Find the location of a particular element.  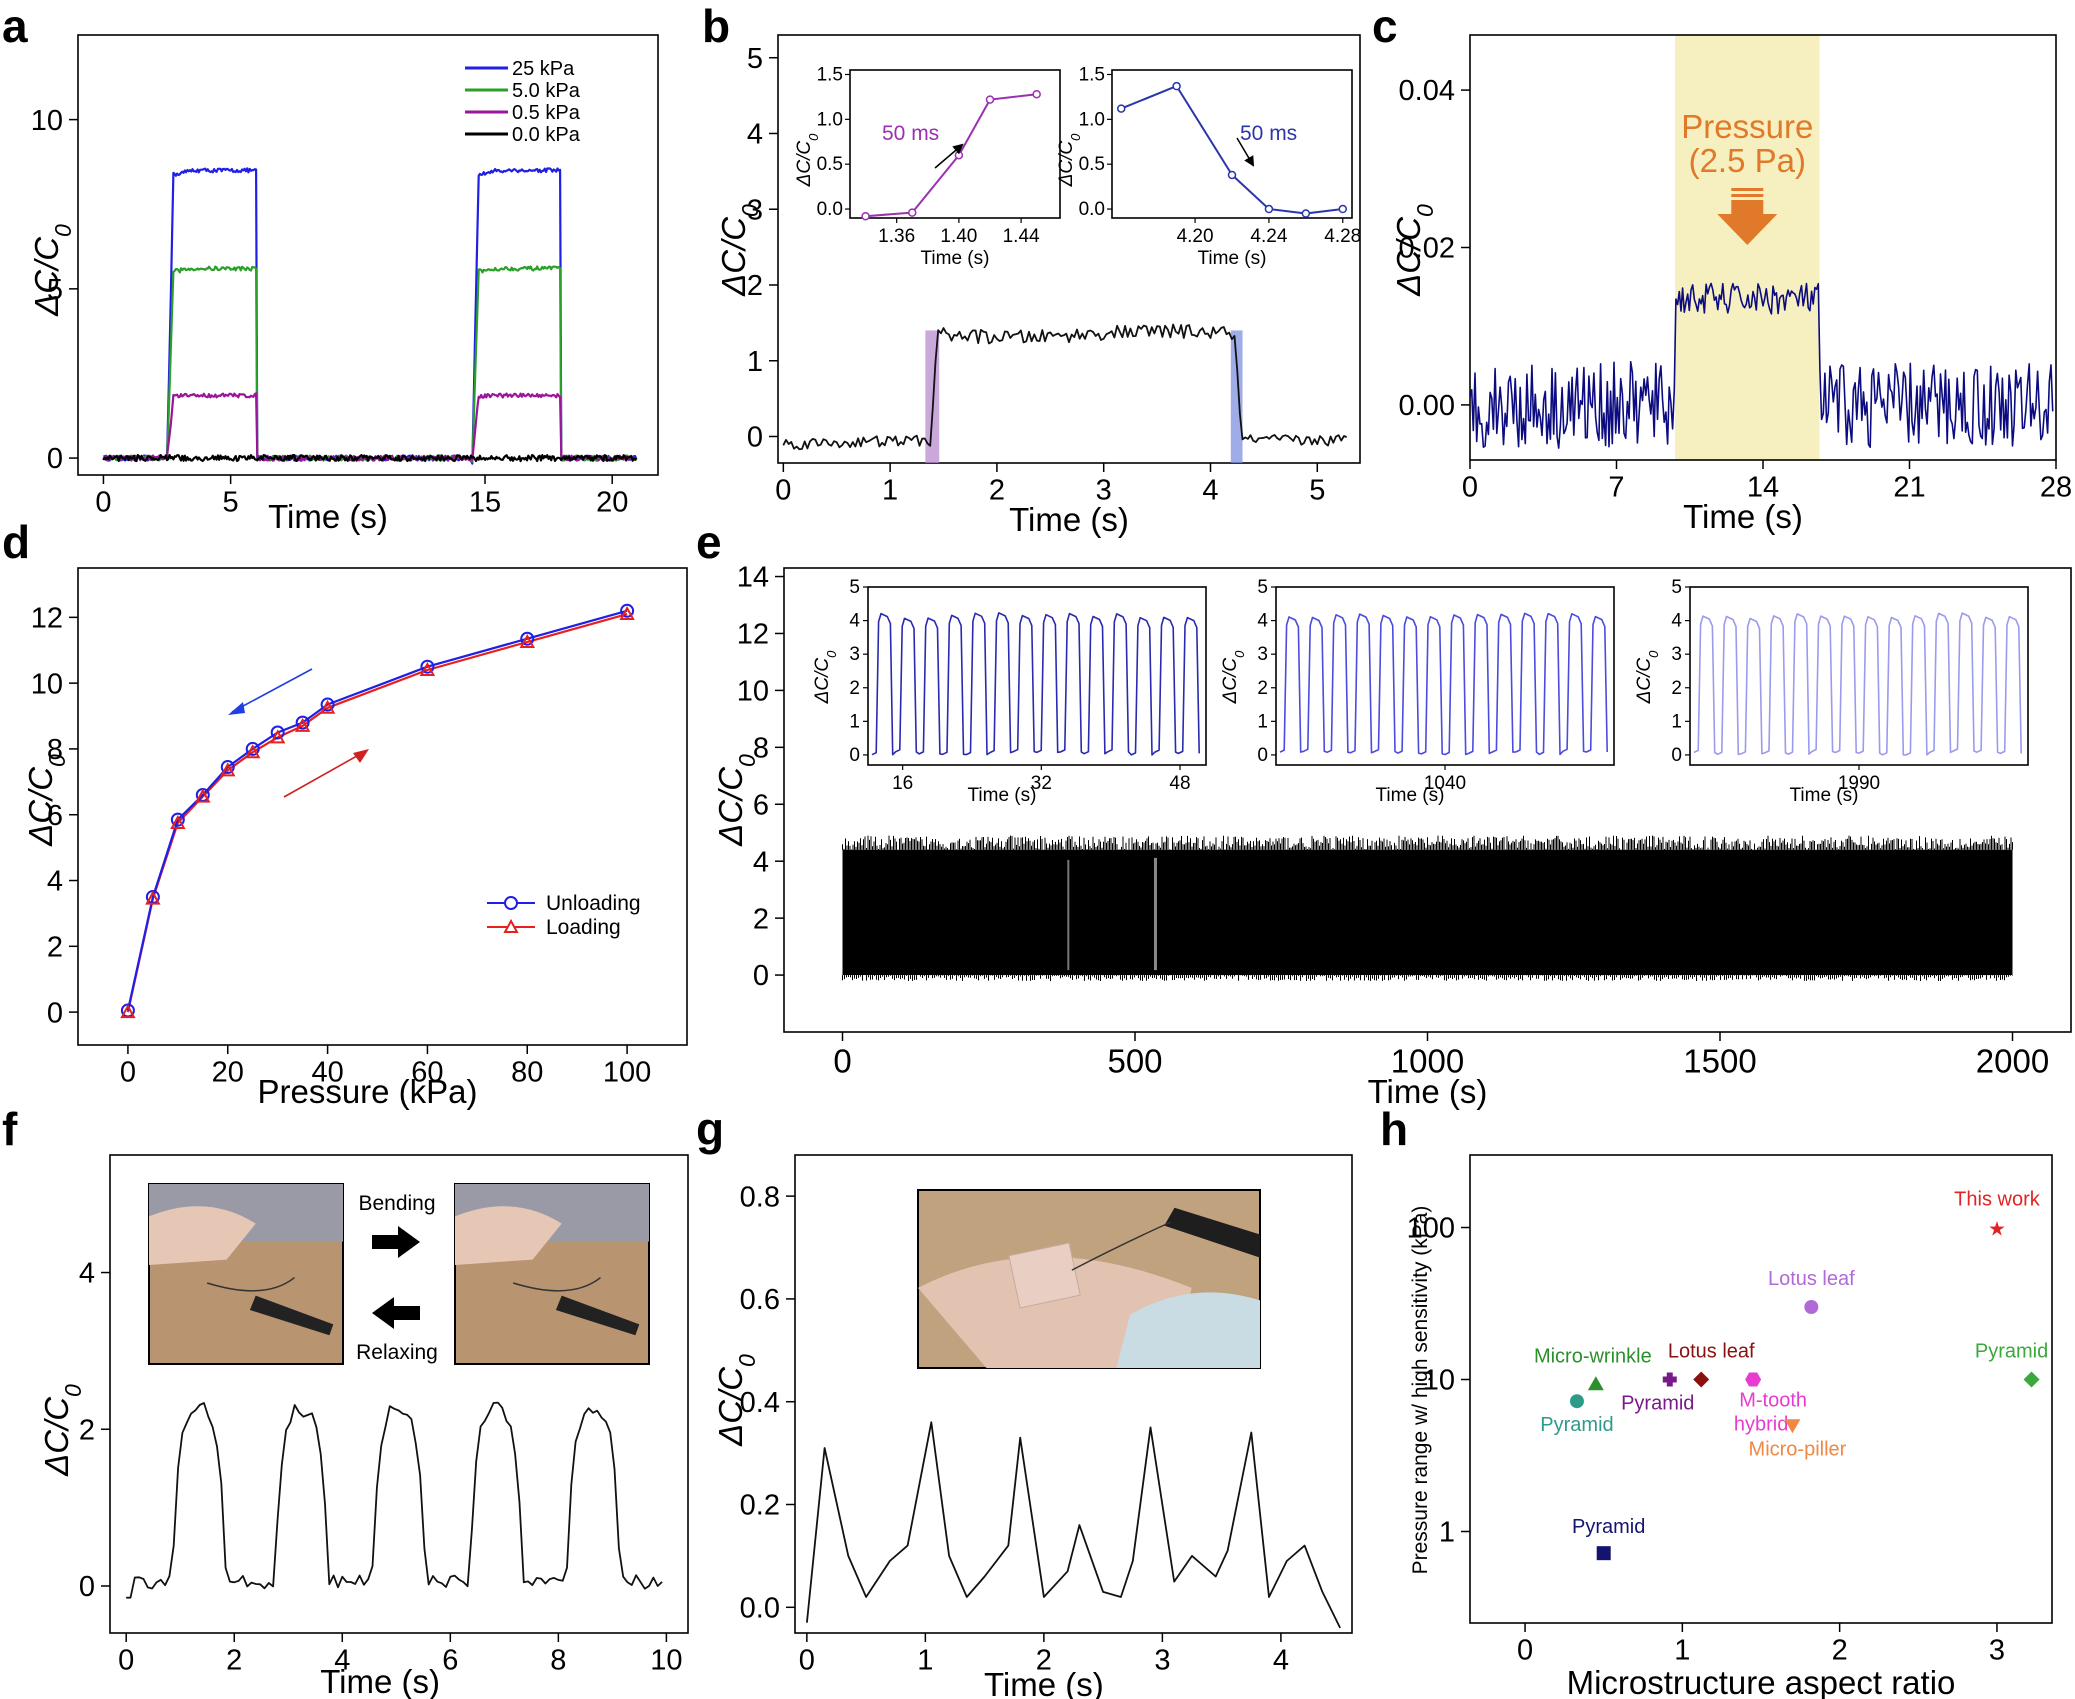

panel-e-inset-ytick-label: 2 is located at coordinates (1262, 688).